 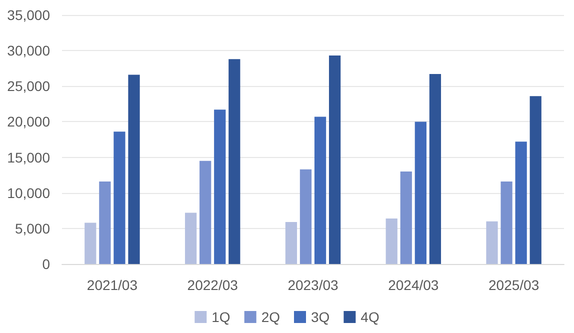 I want to click on legend-label: 3Q, so click(x=320, y=317).